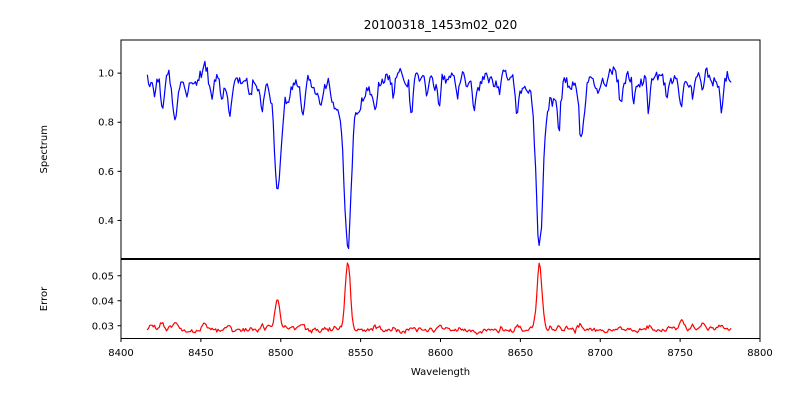  I want to click on x-tick-label: 8450, so click(200, 353).